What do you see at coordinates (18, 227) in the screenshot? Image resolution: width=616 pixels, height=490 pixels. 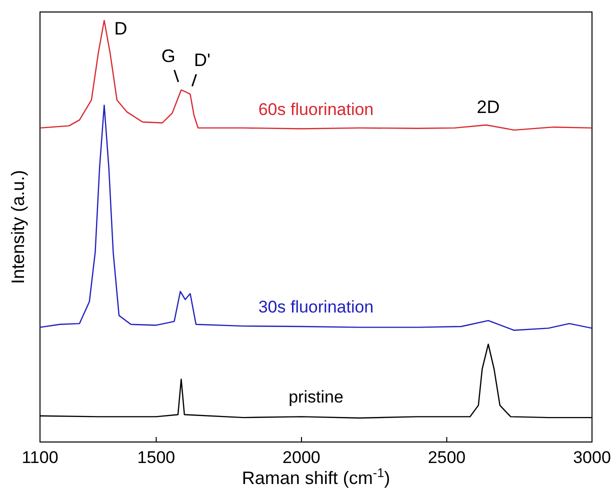 I see `y-axis-title: Intensity (a.u.)` at bounding box center [18, 227].